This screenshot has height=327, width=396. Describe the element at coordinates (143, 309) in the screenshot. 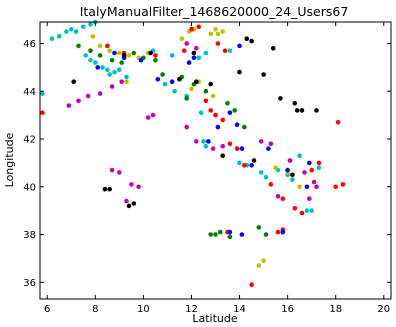

I see `x-tick-label: 10` at that location.